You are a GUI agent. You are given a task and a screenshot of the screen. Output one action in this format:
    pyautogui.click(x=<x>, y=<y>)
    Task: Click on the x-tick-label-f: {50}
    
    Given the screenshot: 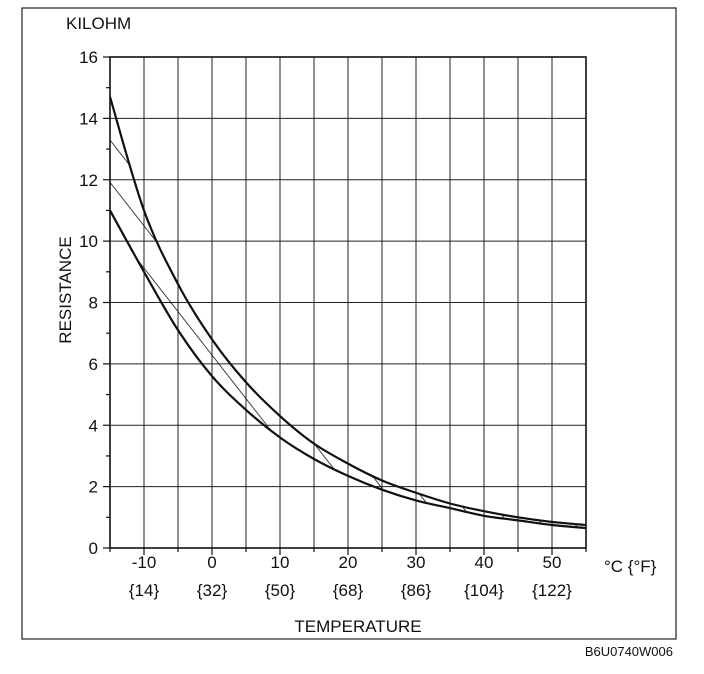 What is the action you would take?
    pyautogui.click(x=280, y=590)
    